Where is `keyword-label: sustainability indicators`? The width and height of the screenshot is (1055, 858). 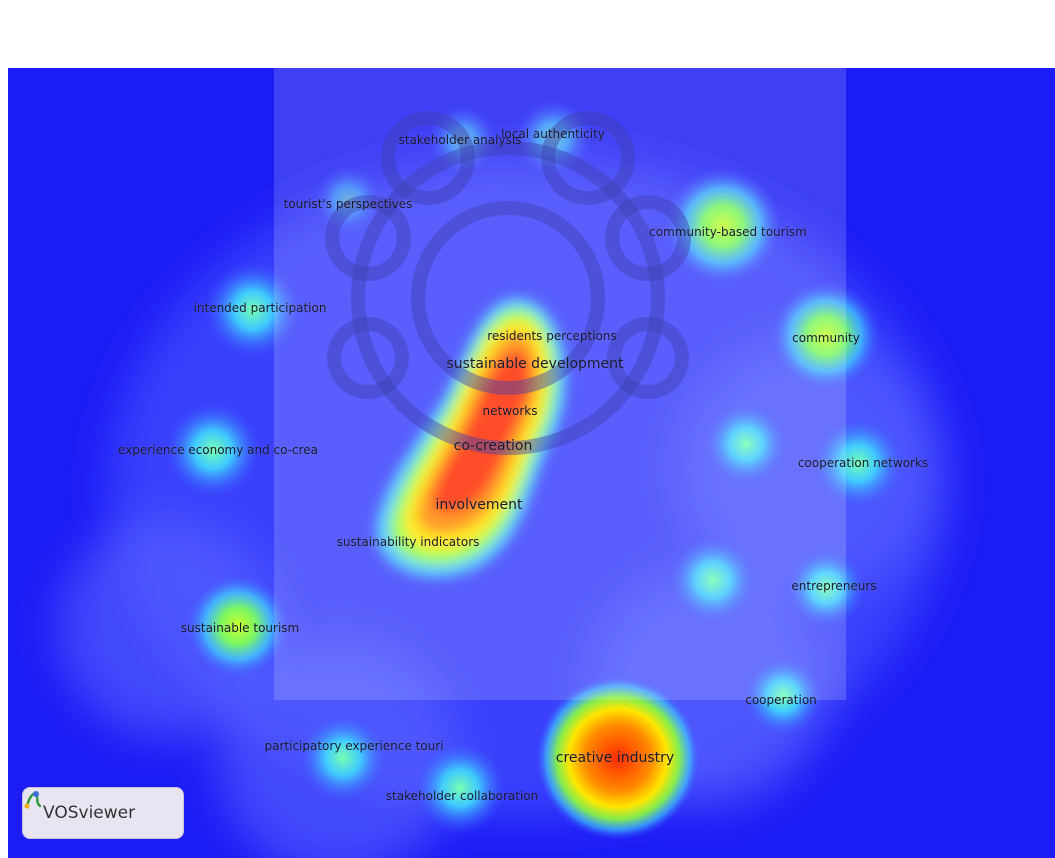
keyword-label: sustainability indicators is located at coordinates (408, 542).